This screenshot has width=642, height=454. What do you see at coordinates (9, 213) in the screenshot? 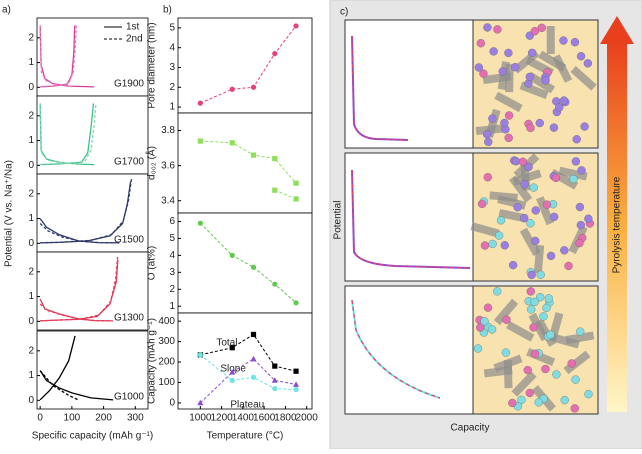
I see `y-axis-label: Potential (V vs. Na⁺/Na)` at bounding box center [9, 213].